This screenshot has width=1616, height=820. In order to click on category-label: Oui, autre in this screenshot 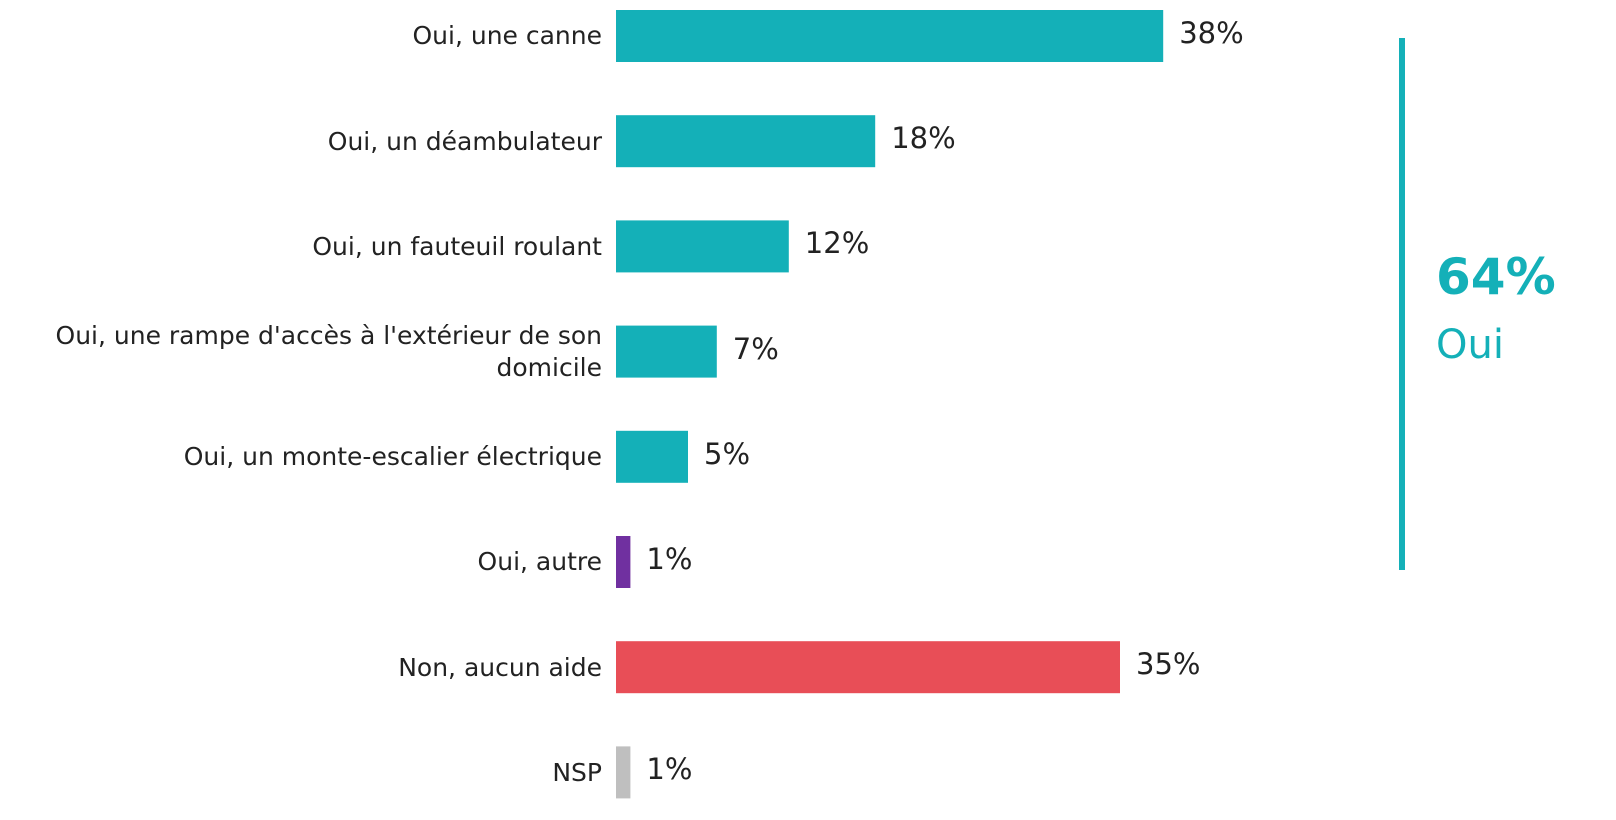, I will do `click(539, 562)`.